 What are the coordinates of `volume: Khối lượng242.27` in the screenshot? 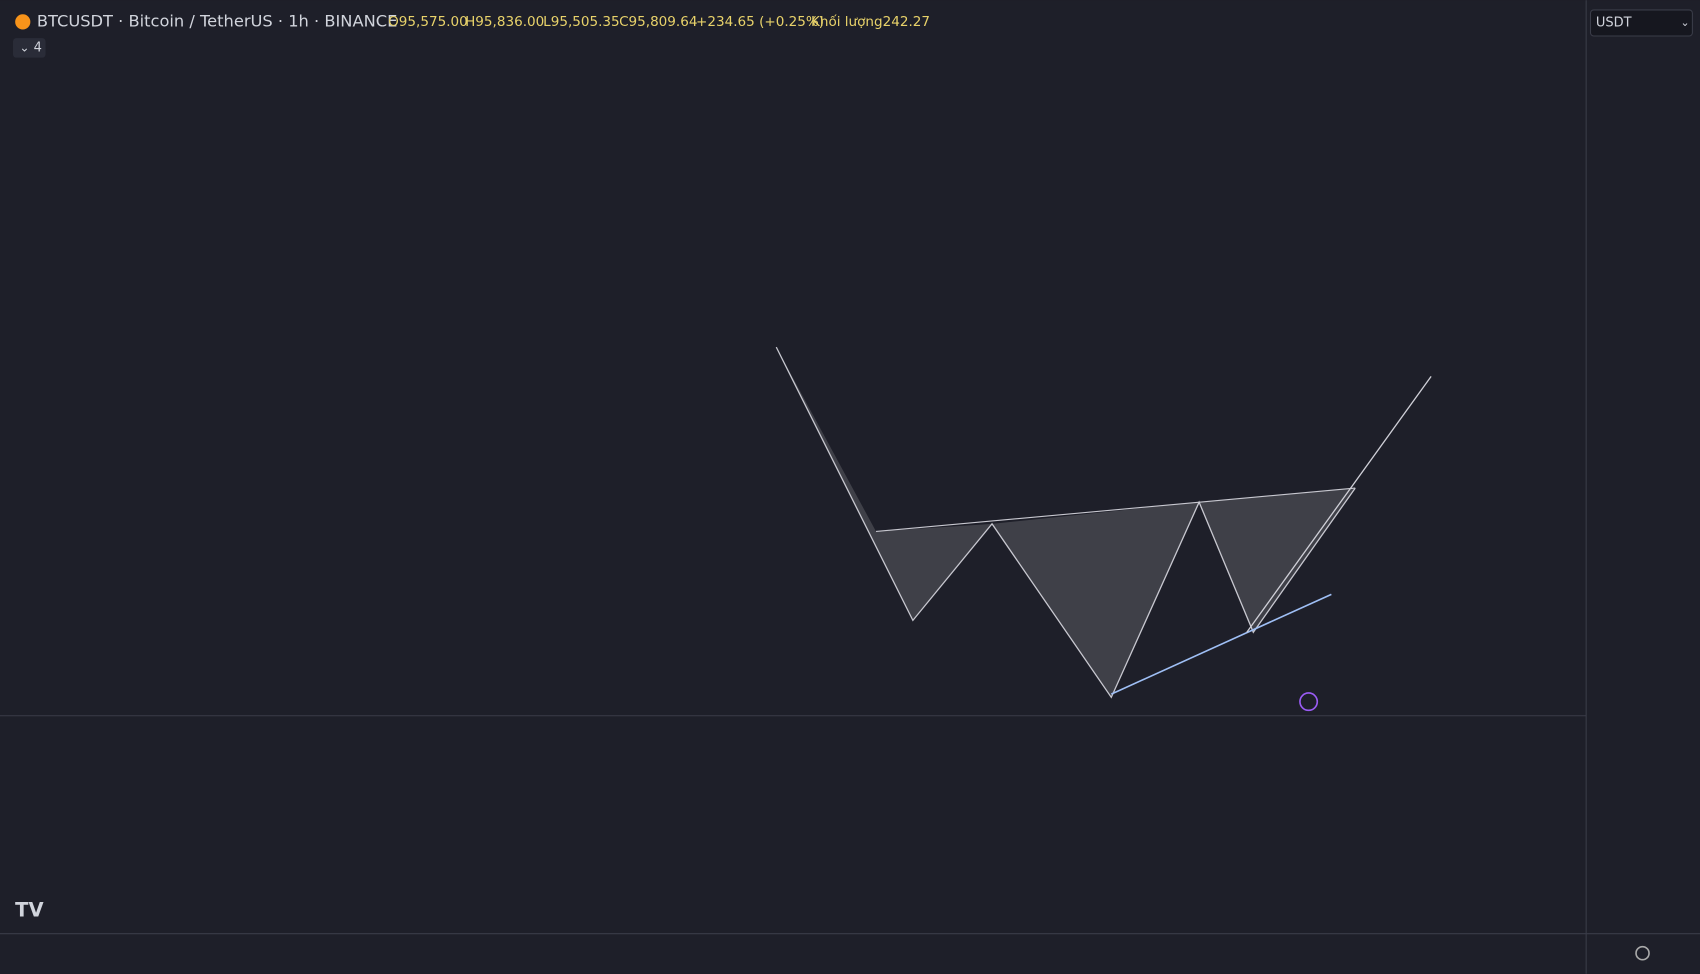 It's located at (870, 21).